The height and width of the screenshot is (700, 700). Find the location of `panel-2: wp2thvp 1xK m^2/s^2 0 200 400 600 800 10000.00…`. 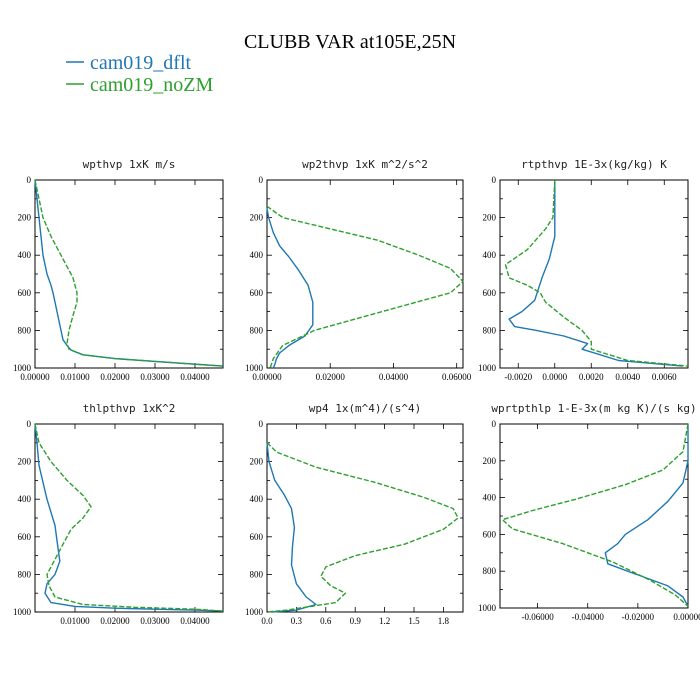

panel-2: wp2thvp 1xK m^2/s^2 0 200 400 600 800 10000.00… is located at coordinates (358, 270).